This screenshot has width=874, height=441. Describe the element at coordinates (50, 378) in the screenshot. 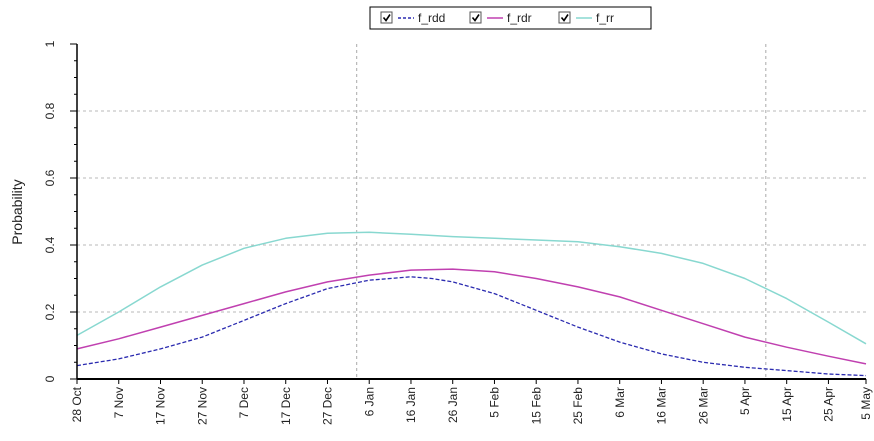

I see `y-tick-label: 0` at that location.